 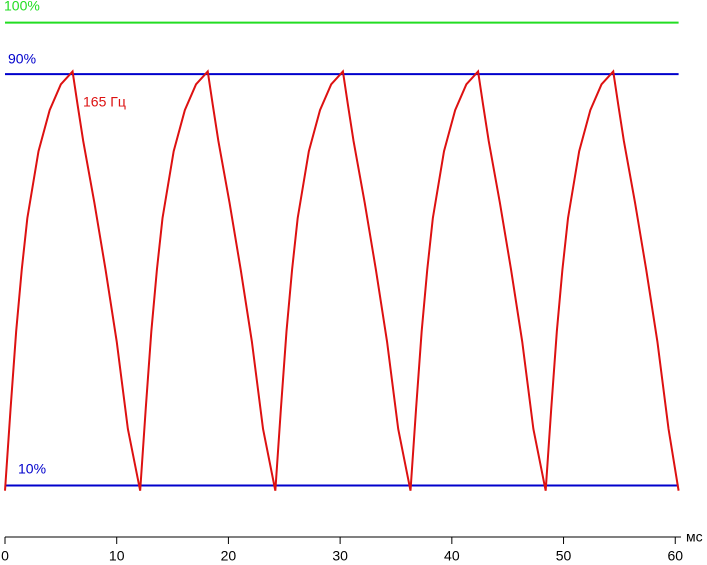 What do you see at coordinates (104, 102) in the screenshot?
I see `series-label: 165 Гц` at bounding box center [104, 102].